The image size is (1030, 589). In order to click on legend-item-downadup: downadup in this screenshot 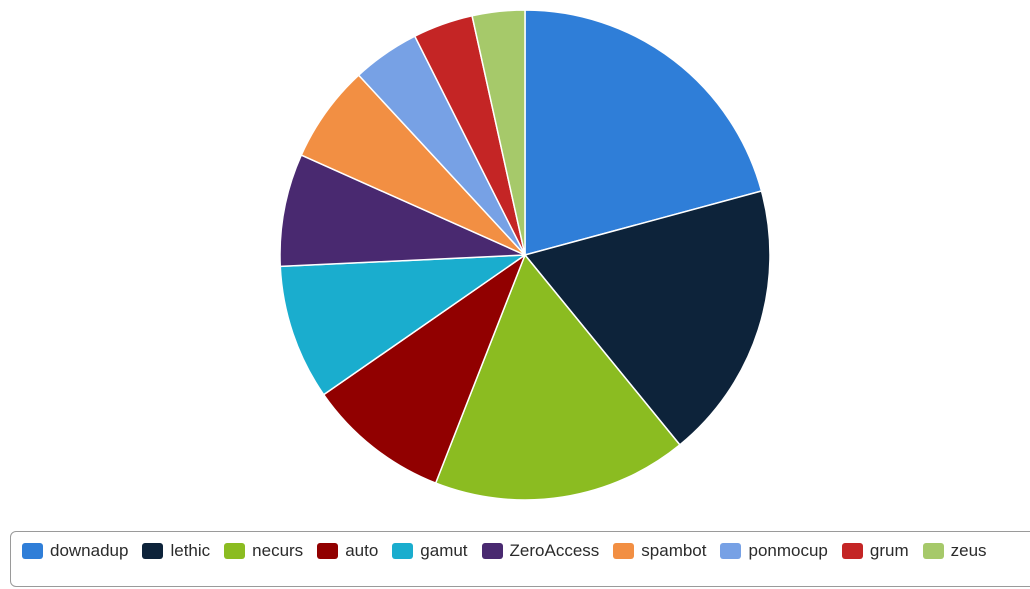, I will do `click(75, 551)`.